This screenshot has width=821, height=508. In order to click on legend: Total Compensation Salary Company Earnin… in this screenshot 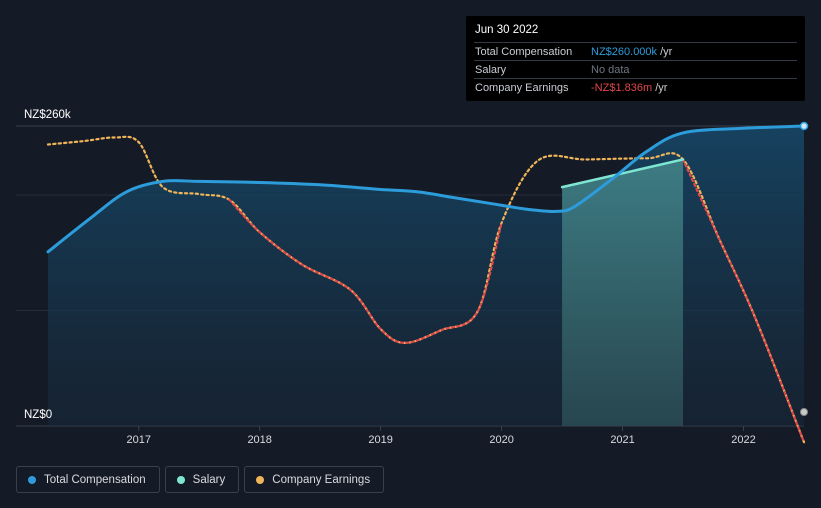, I will do `click(200, 479)`.